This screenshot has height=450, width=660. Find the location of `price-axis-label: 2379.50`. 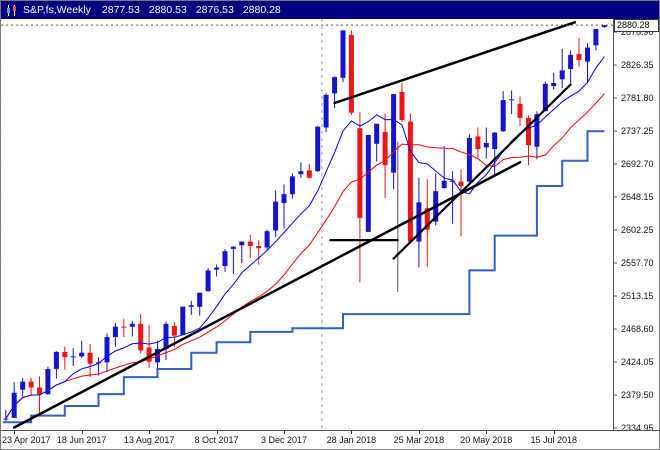

price-axis-label: 2379.50 is located at coordinates (637, 395).